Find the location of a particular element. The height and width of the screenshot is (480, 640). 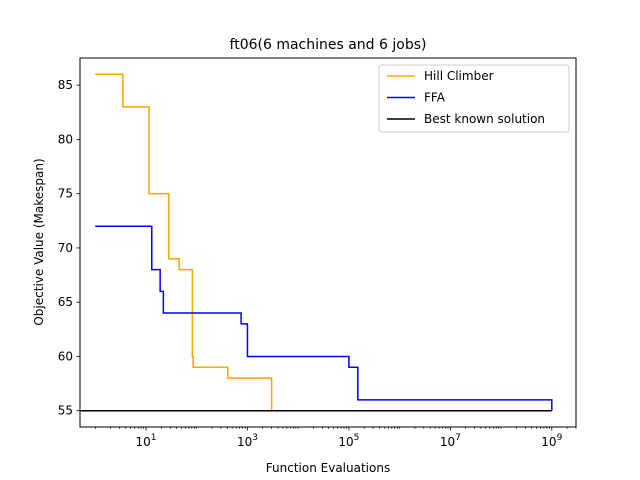

legend-box is located at coordinates (474, 98).